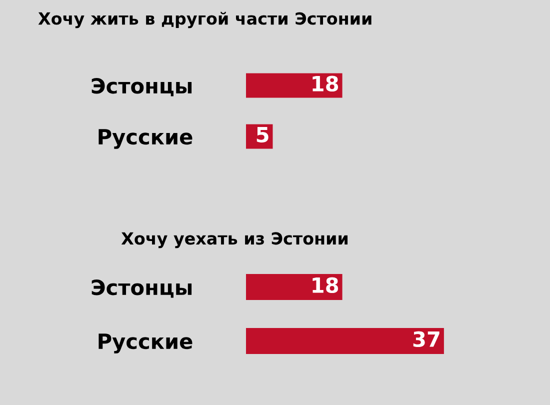 Image resolution: width=550 pixels, height=405 pixels. I want to click on chart-title: Хочу уехать из Эстонии, so click(234, 240).